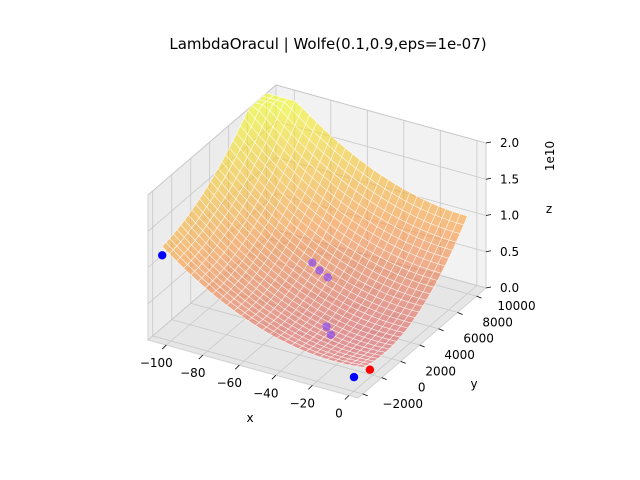  I want to click on z-gridline, so click(317, 140).